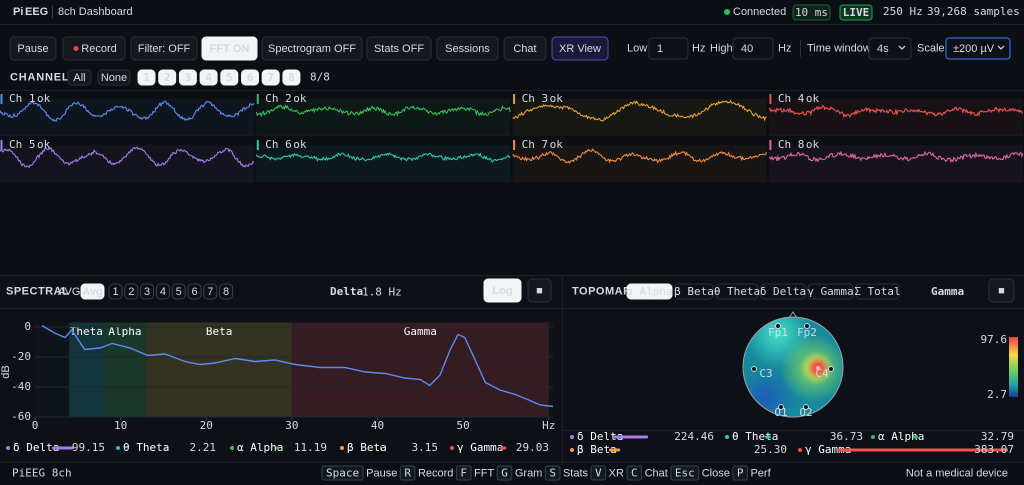 The height and width of the screenshot is (485, 1024). Describe the element at coordinates (791, 98) in the screenshot. I see `channel-name: Ch 4` at that location.